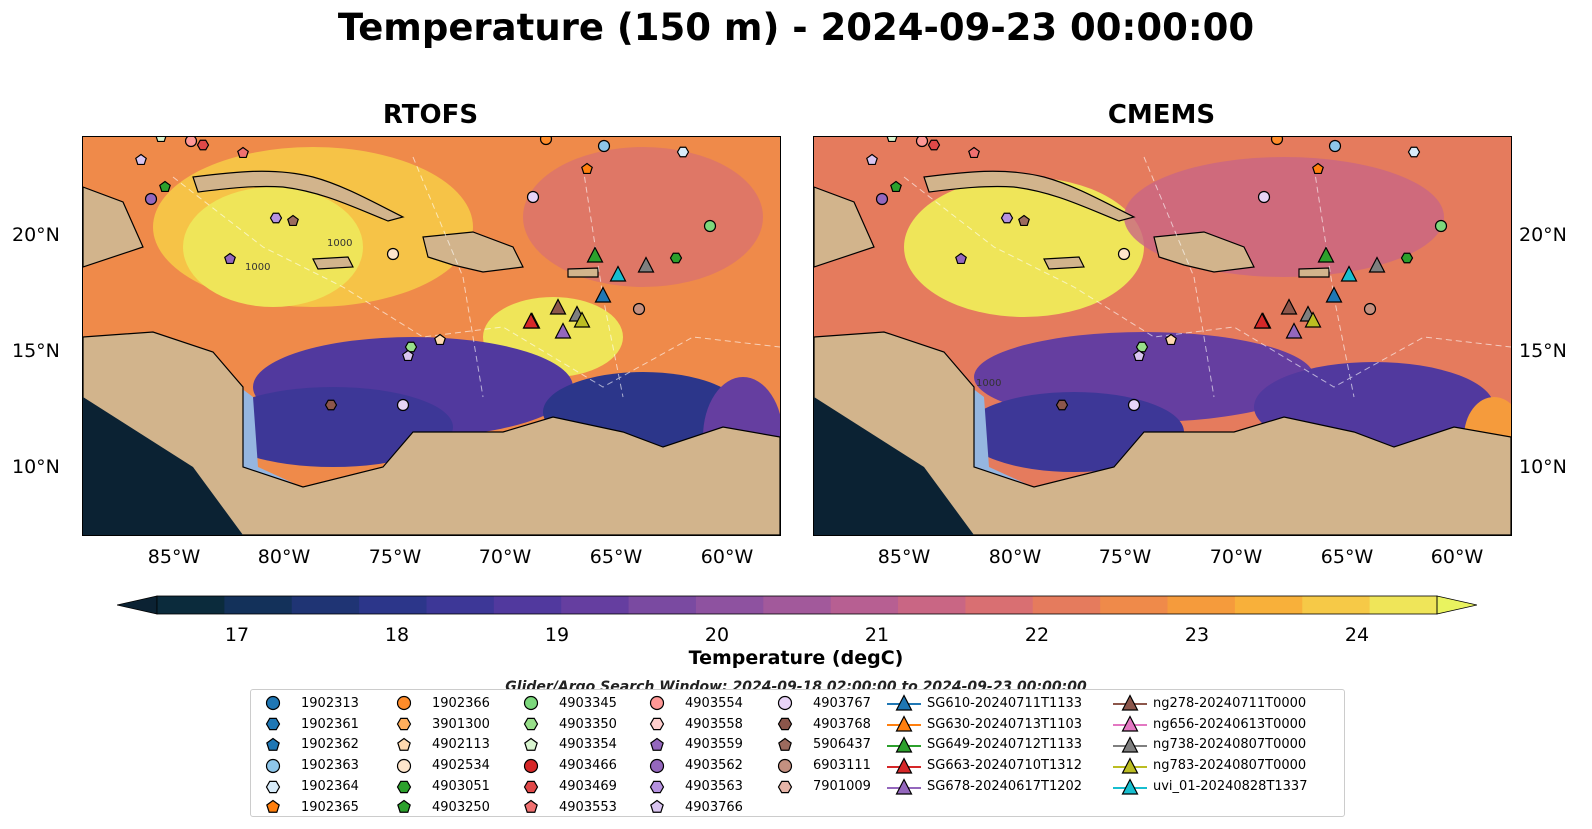 This screenshot has width=1592, height=829. What do you see at coordinates (1037, 635) in the screenshot?
I see `colorbar-tick-label: 22` at bounding box center [1037, 635].